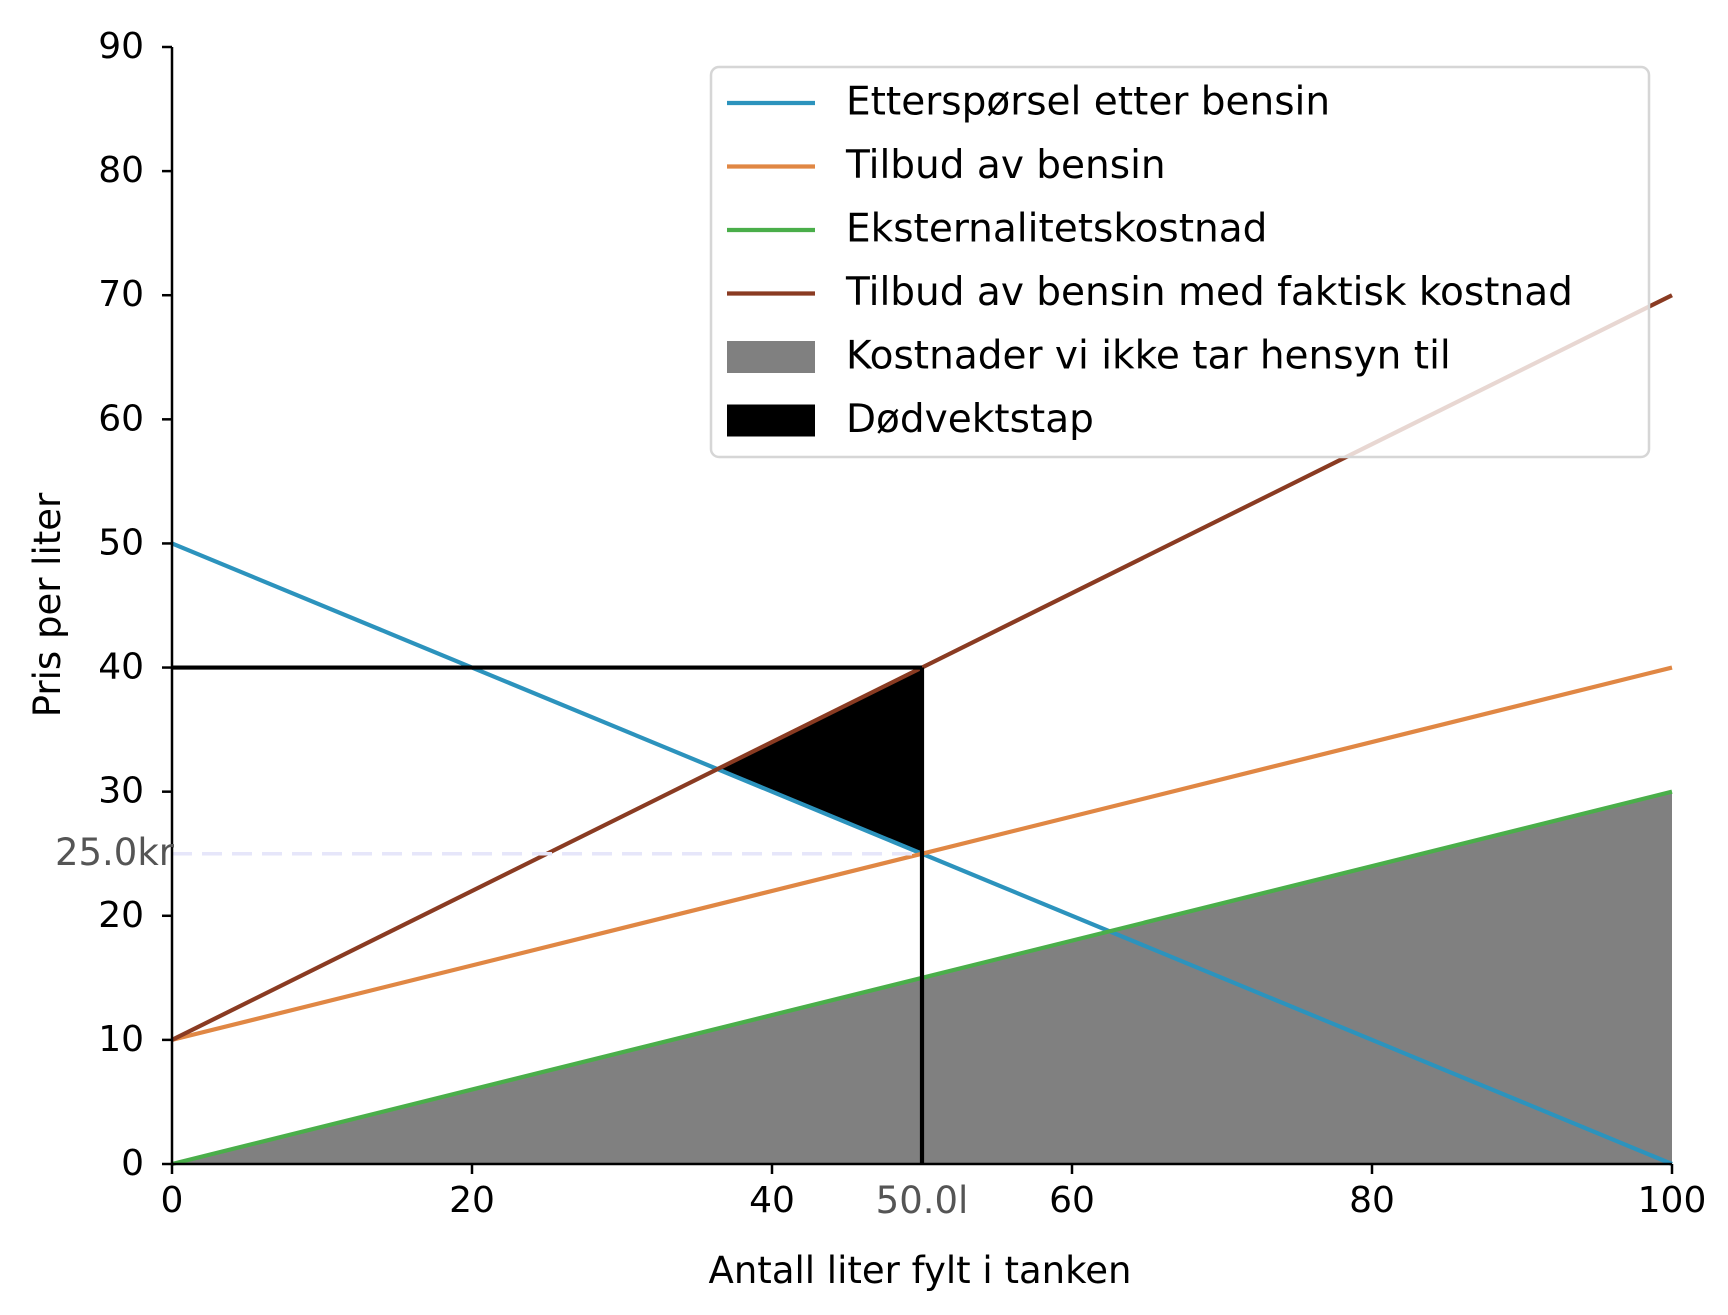 This screenshot has height=1315, width=1728. What do you see at coordinates (1088, 102) in the screenshot?
I see `legend-label-ettersporsel-etter-bensin: Etterspørsel etter bensin` at bounding box center [1088, 102].